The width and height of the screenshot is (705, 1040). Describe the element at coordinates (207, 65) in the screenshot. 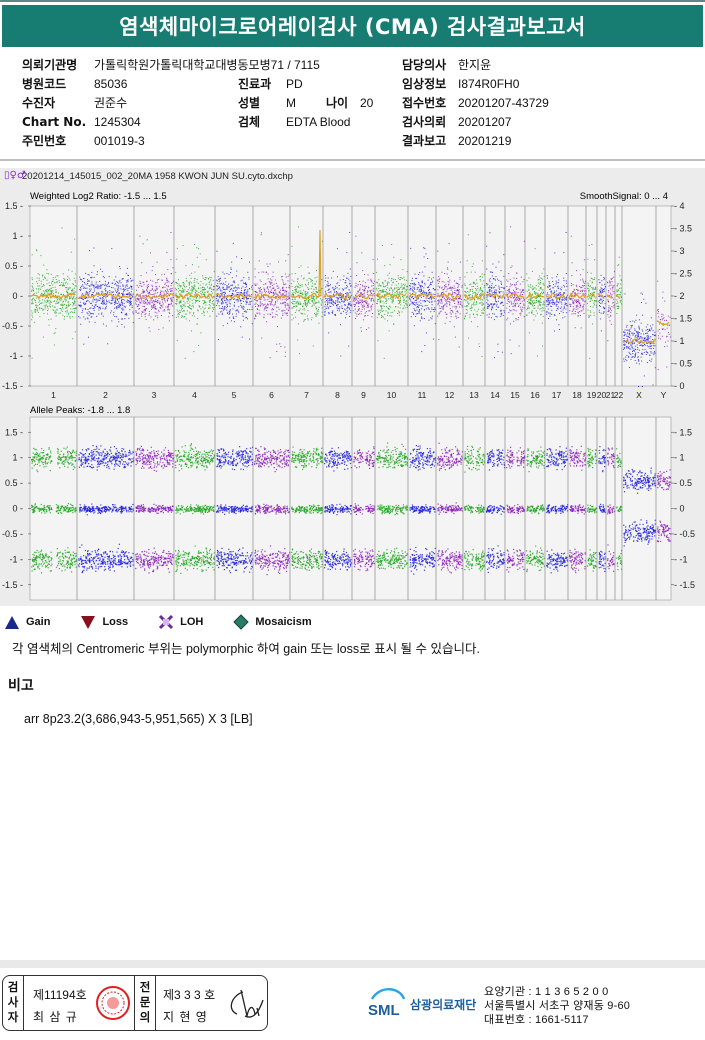

I see `info-value: 가톨릭학원가톨릭대학교대병동모병71 / 7115` at that location.